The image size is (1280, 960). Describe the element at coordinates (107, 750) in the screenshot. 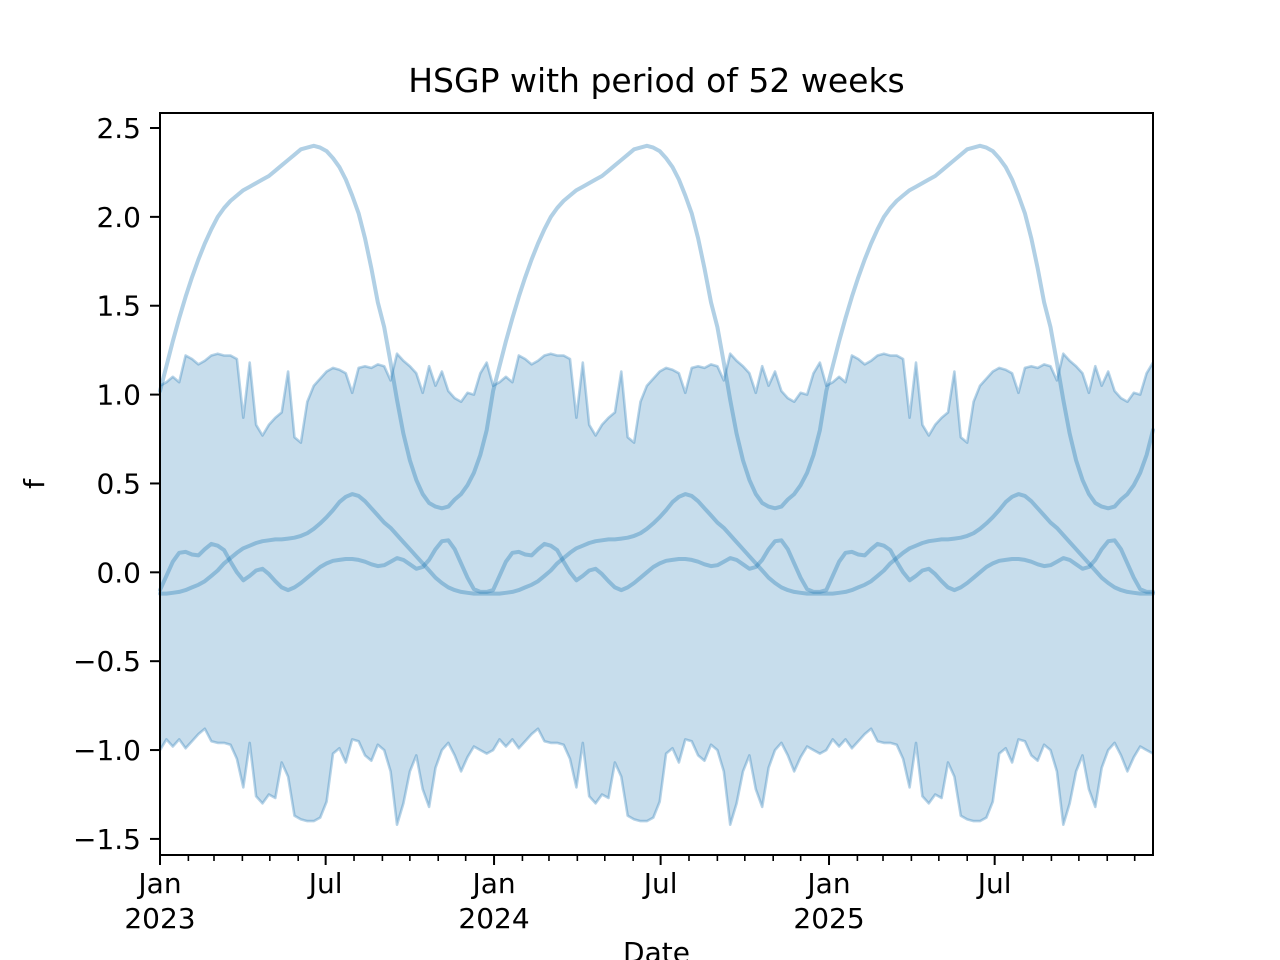

I see `y-tick-label: −1.0` at that location.